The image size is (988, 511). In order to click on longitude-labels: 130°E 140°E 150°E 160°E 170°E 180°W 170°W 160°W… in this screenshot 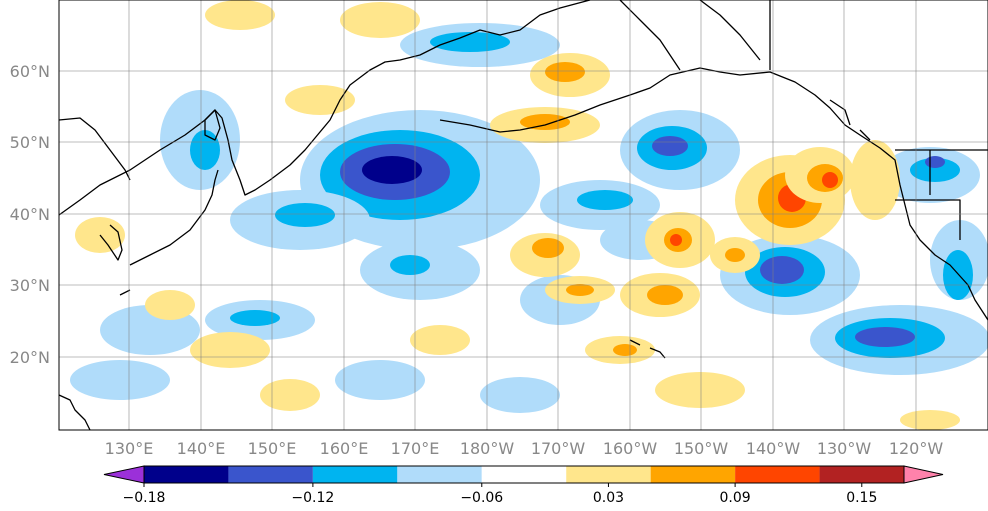, I will do `click(524, 448)`.